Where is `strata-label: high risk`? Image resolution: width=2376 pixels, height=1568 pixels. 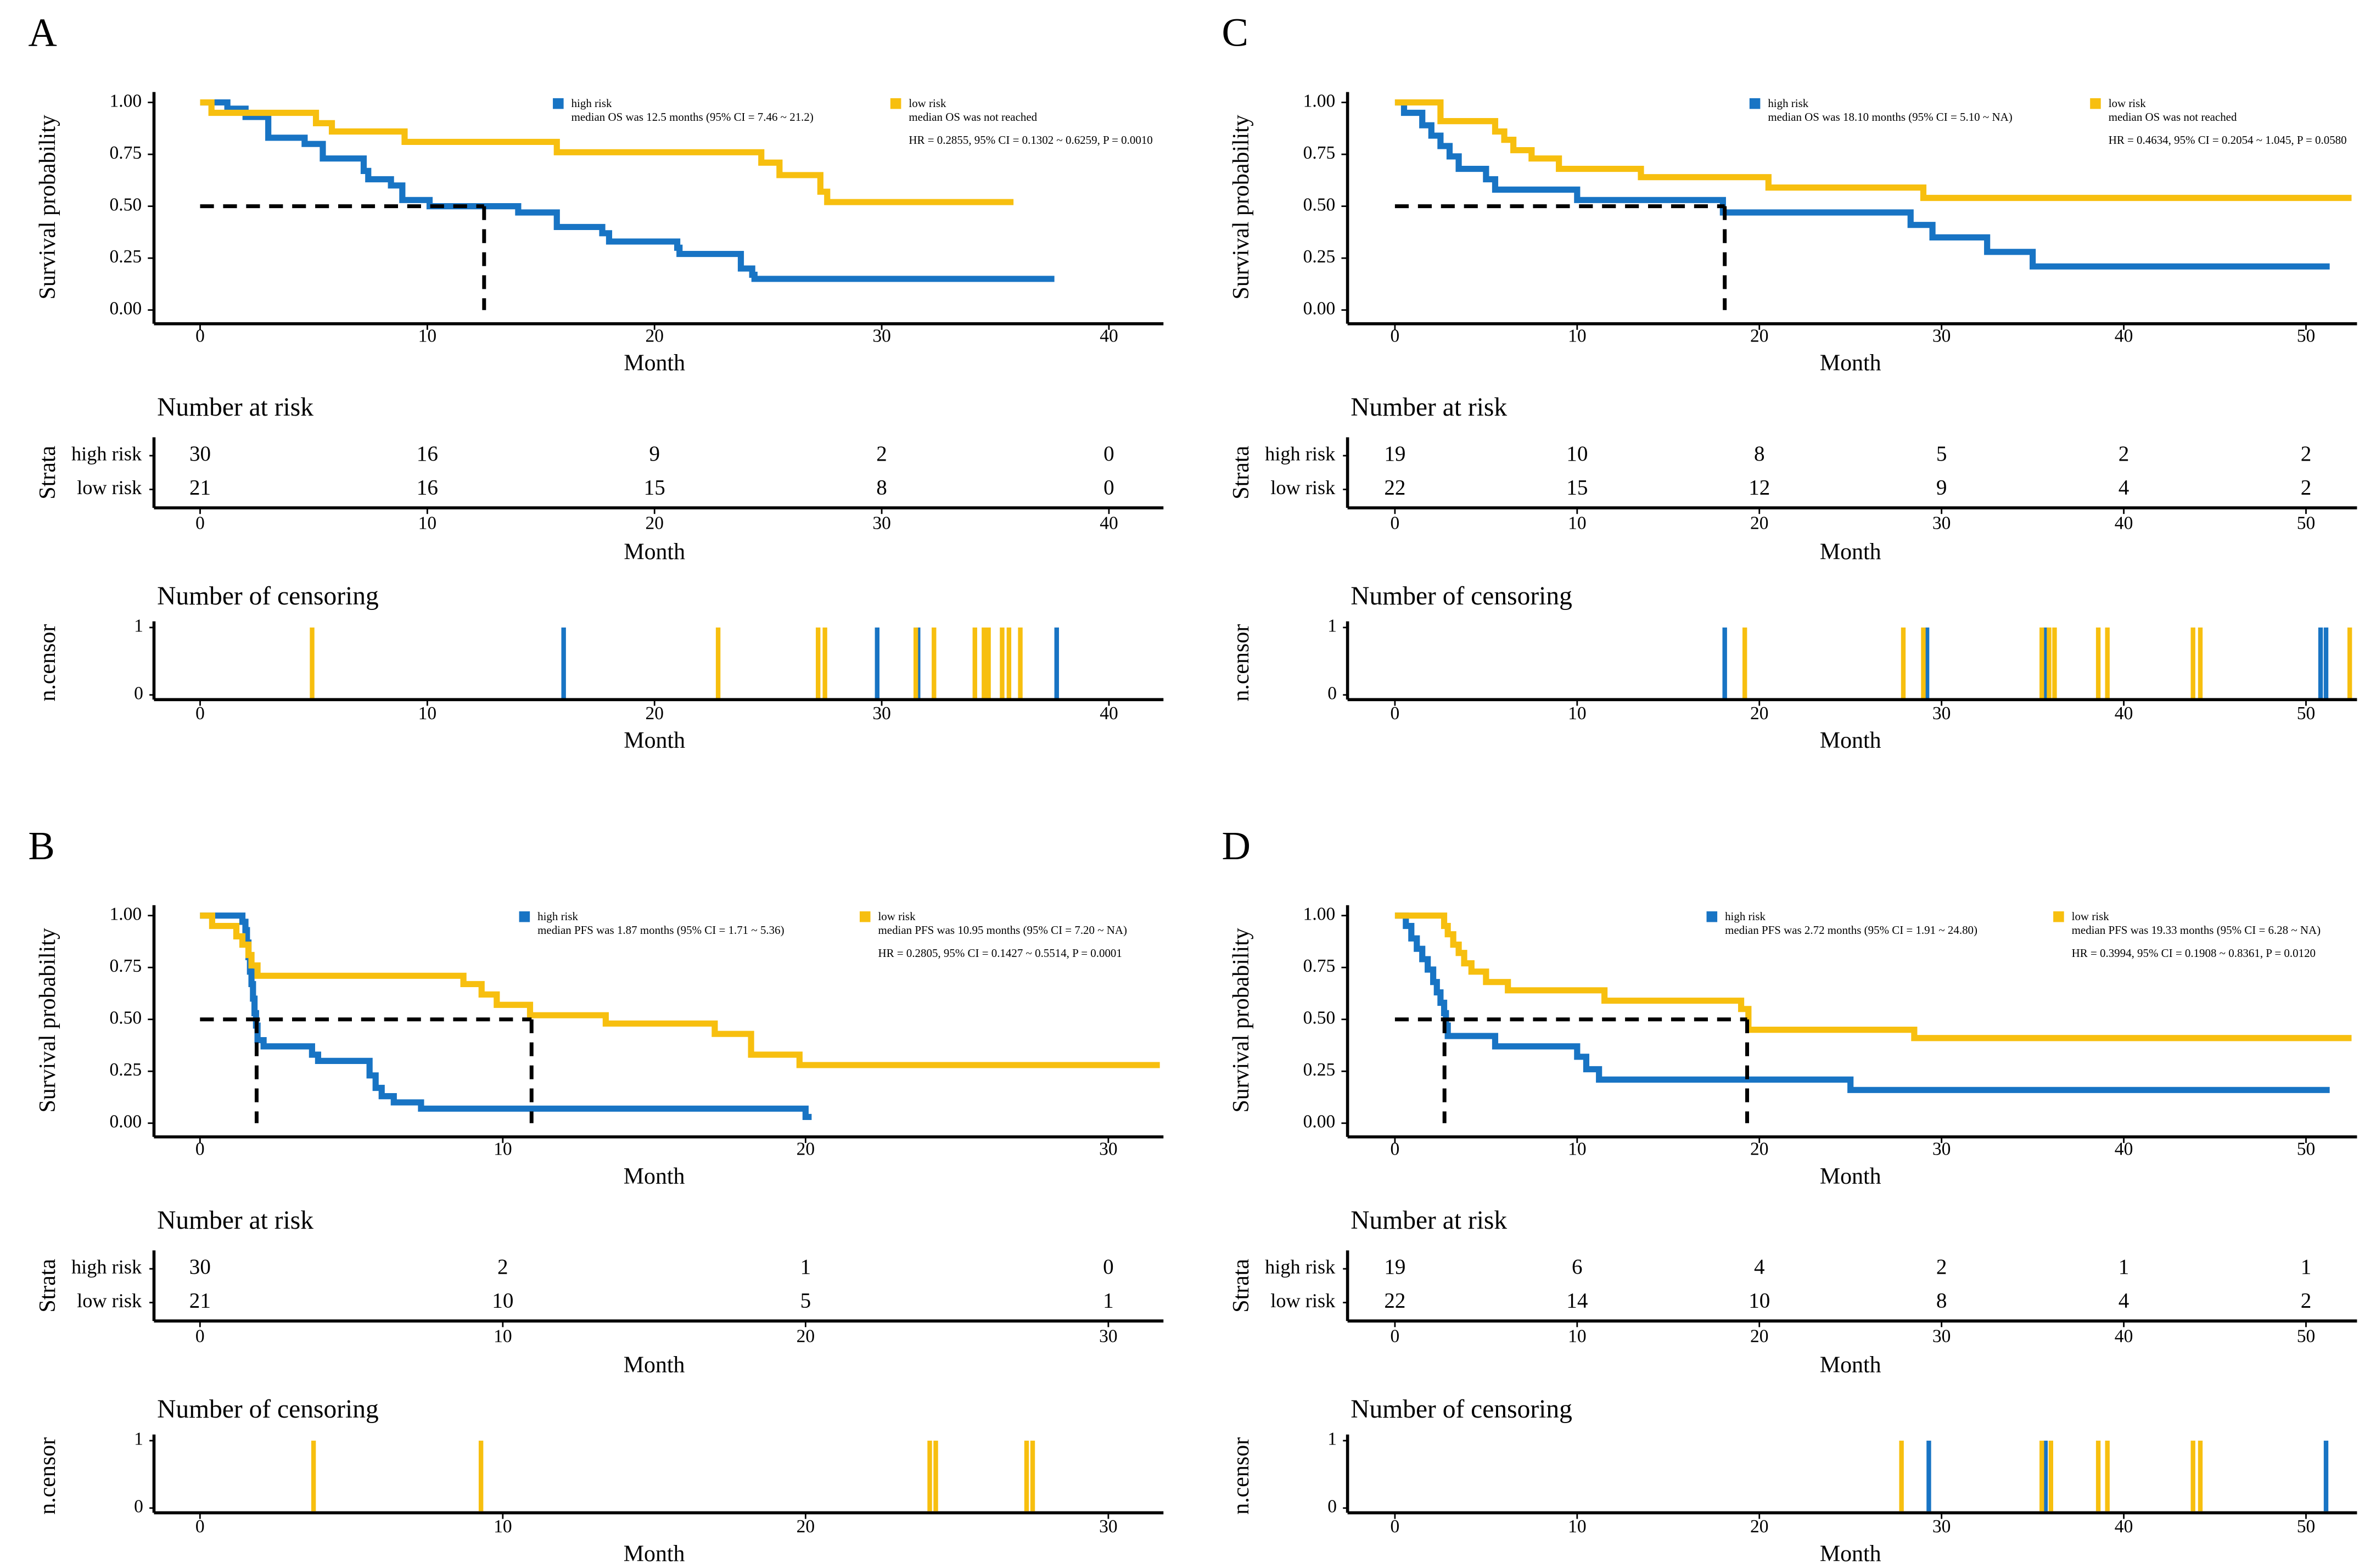 strata-label: high risk is located at coordinates (106, 1267).